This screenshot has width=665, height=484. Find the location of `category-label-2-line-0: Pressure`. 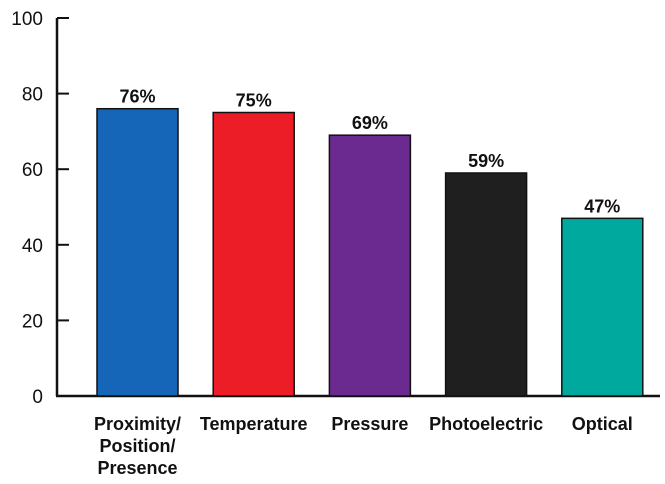

category-label-2-line-0: Pressure is located at coordinates (369, 424).